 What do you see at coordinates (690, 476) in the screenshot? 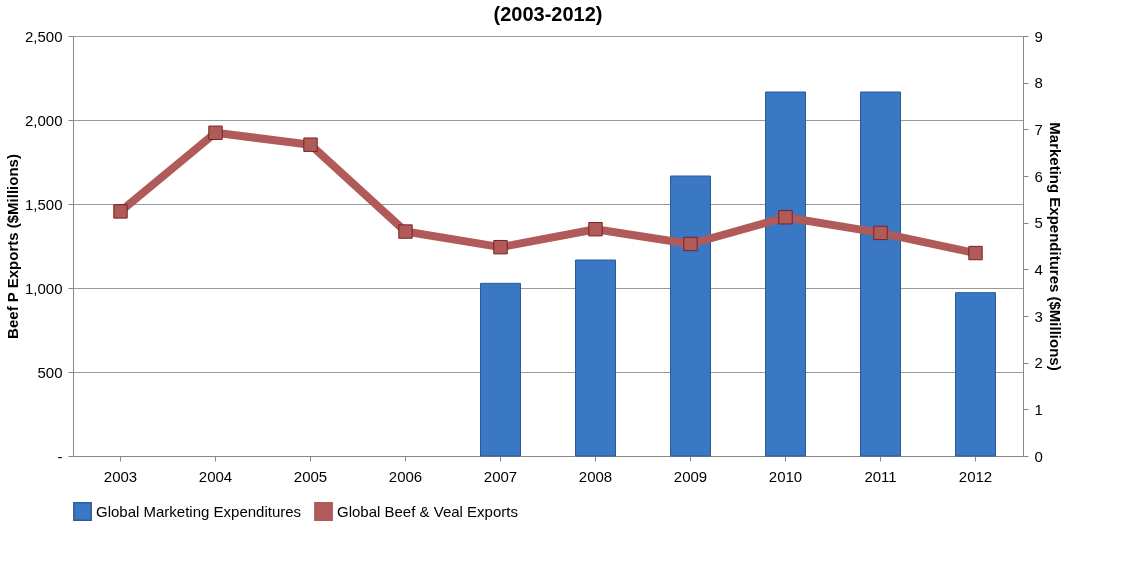
I see `x-tick-label: 2009` at bounding box center [690, 476].